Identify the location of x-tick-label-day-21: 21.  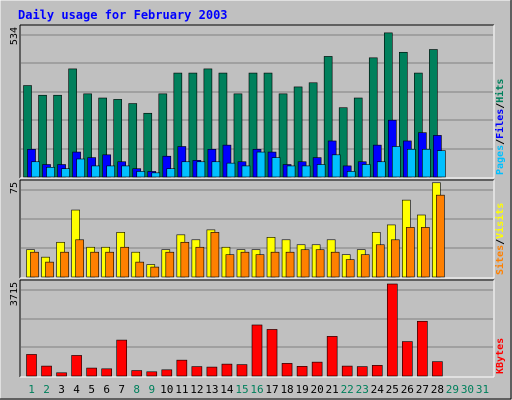
(332, 389).